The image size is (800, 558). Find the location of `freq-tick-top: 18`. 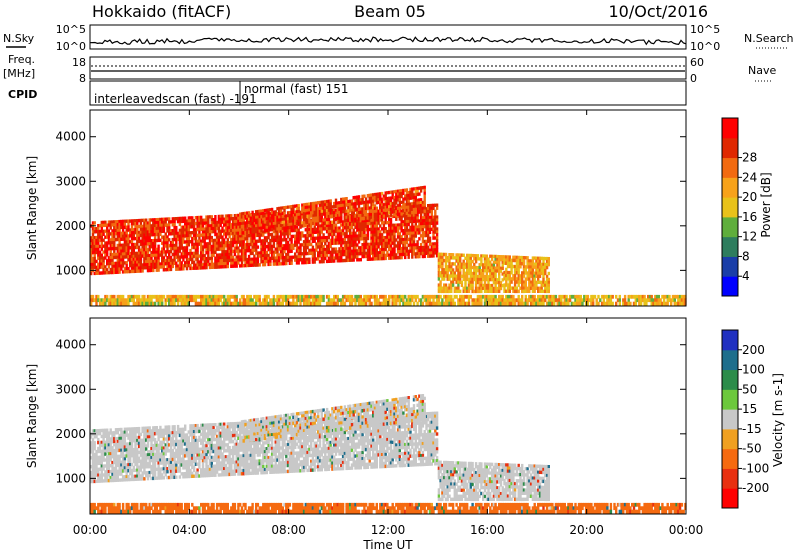

freq-tick-top: 18 is located at coordinates (79, 62).